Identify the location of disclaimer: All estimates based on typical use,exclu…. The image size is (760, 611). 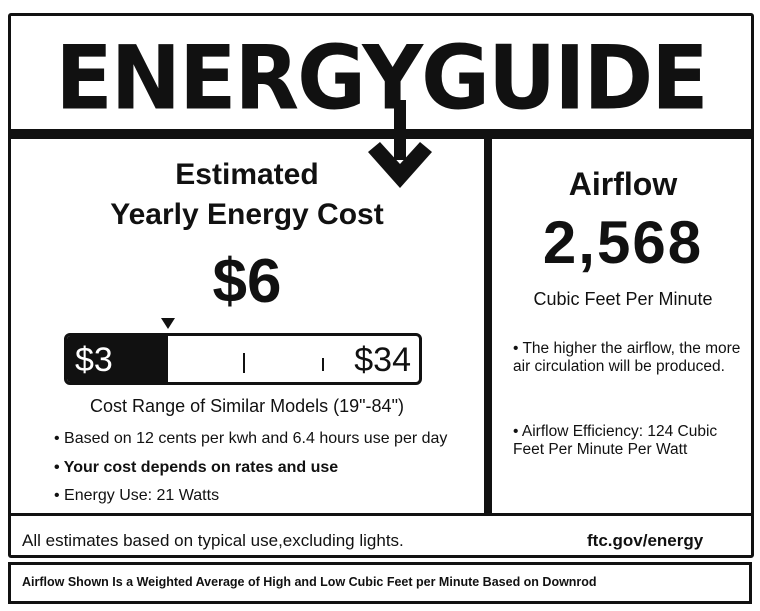
(213, 540).